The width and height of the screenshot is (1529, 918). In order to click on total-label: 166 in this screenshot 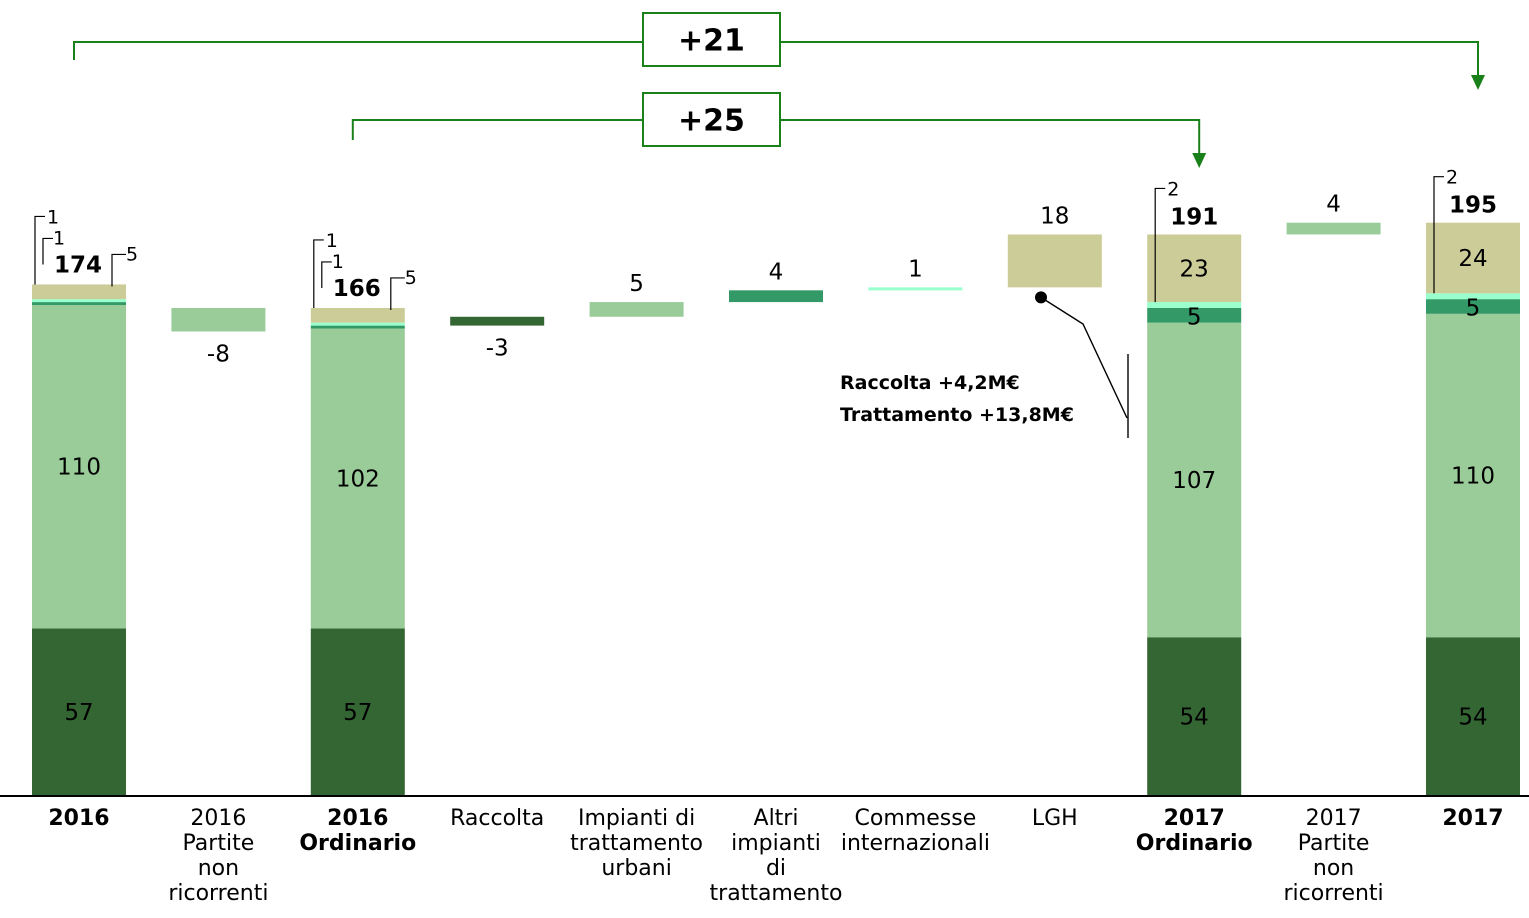, I will do `click(357, 289)`.